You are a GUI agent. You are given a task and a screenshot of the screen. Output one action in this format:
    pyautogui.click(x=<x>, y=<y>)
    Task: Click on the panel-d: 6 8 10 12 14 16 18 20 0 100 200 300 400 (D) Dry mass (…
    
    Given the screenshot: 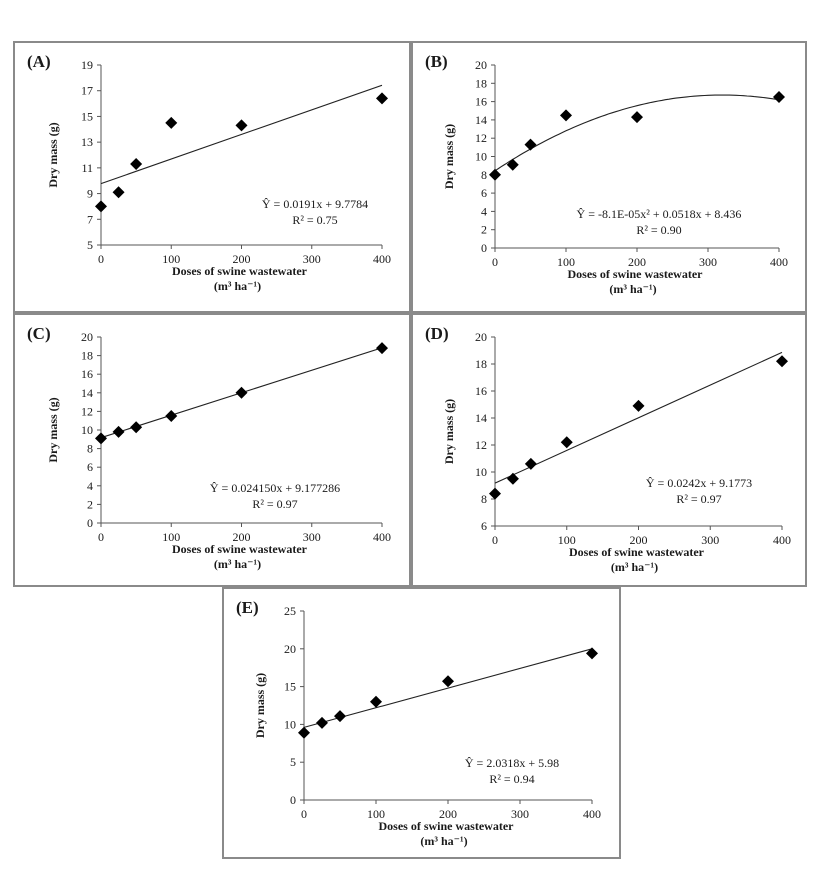 What is the action you would take?
    pyautogui.click(x=609, y=450)
    